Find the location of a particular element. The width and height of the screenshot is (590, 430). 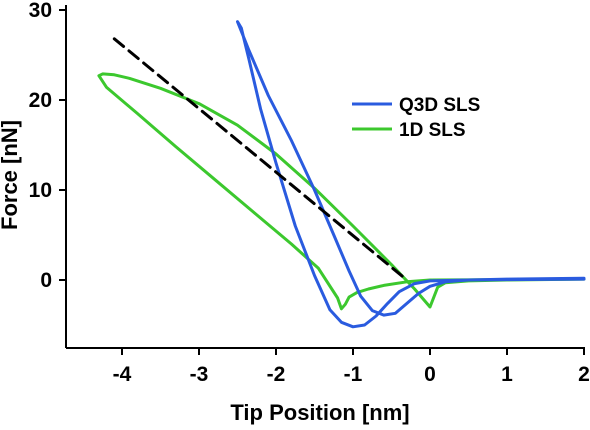

legend: Q3D SLS 1D SLS is located at coordinates (416, 118).